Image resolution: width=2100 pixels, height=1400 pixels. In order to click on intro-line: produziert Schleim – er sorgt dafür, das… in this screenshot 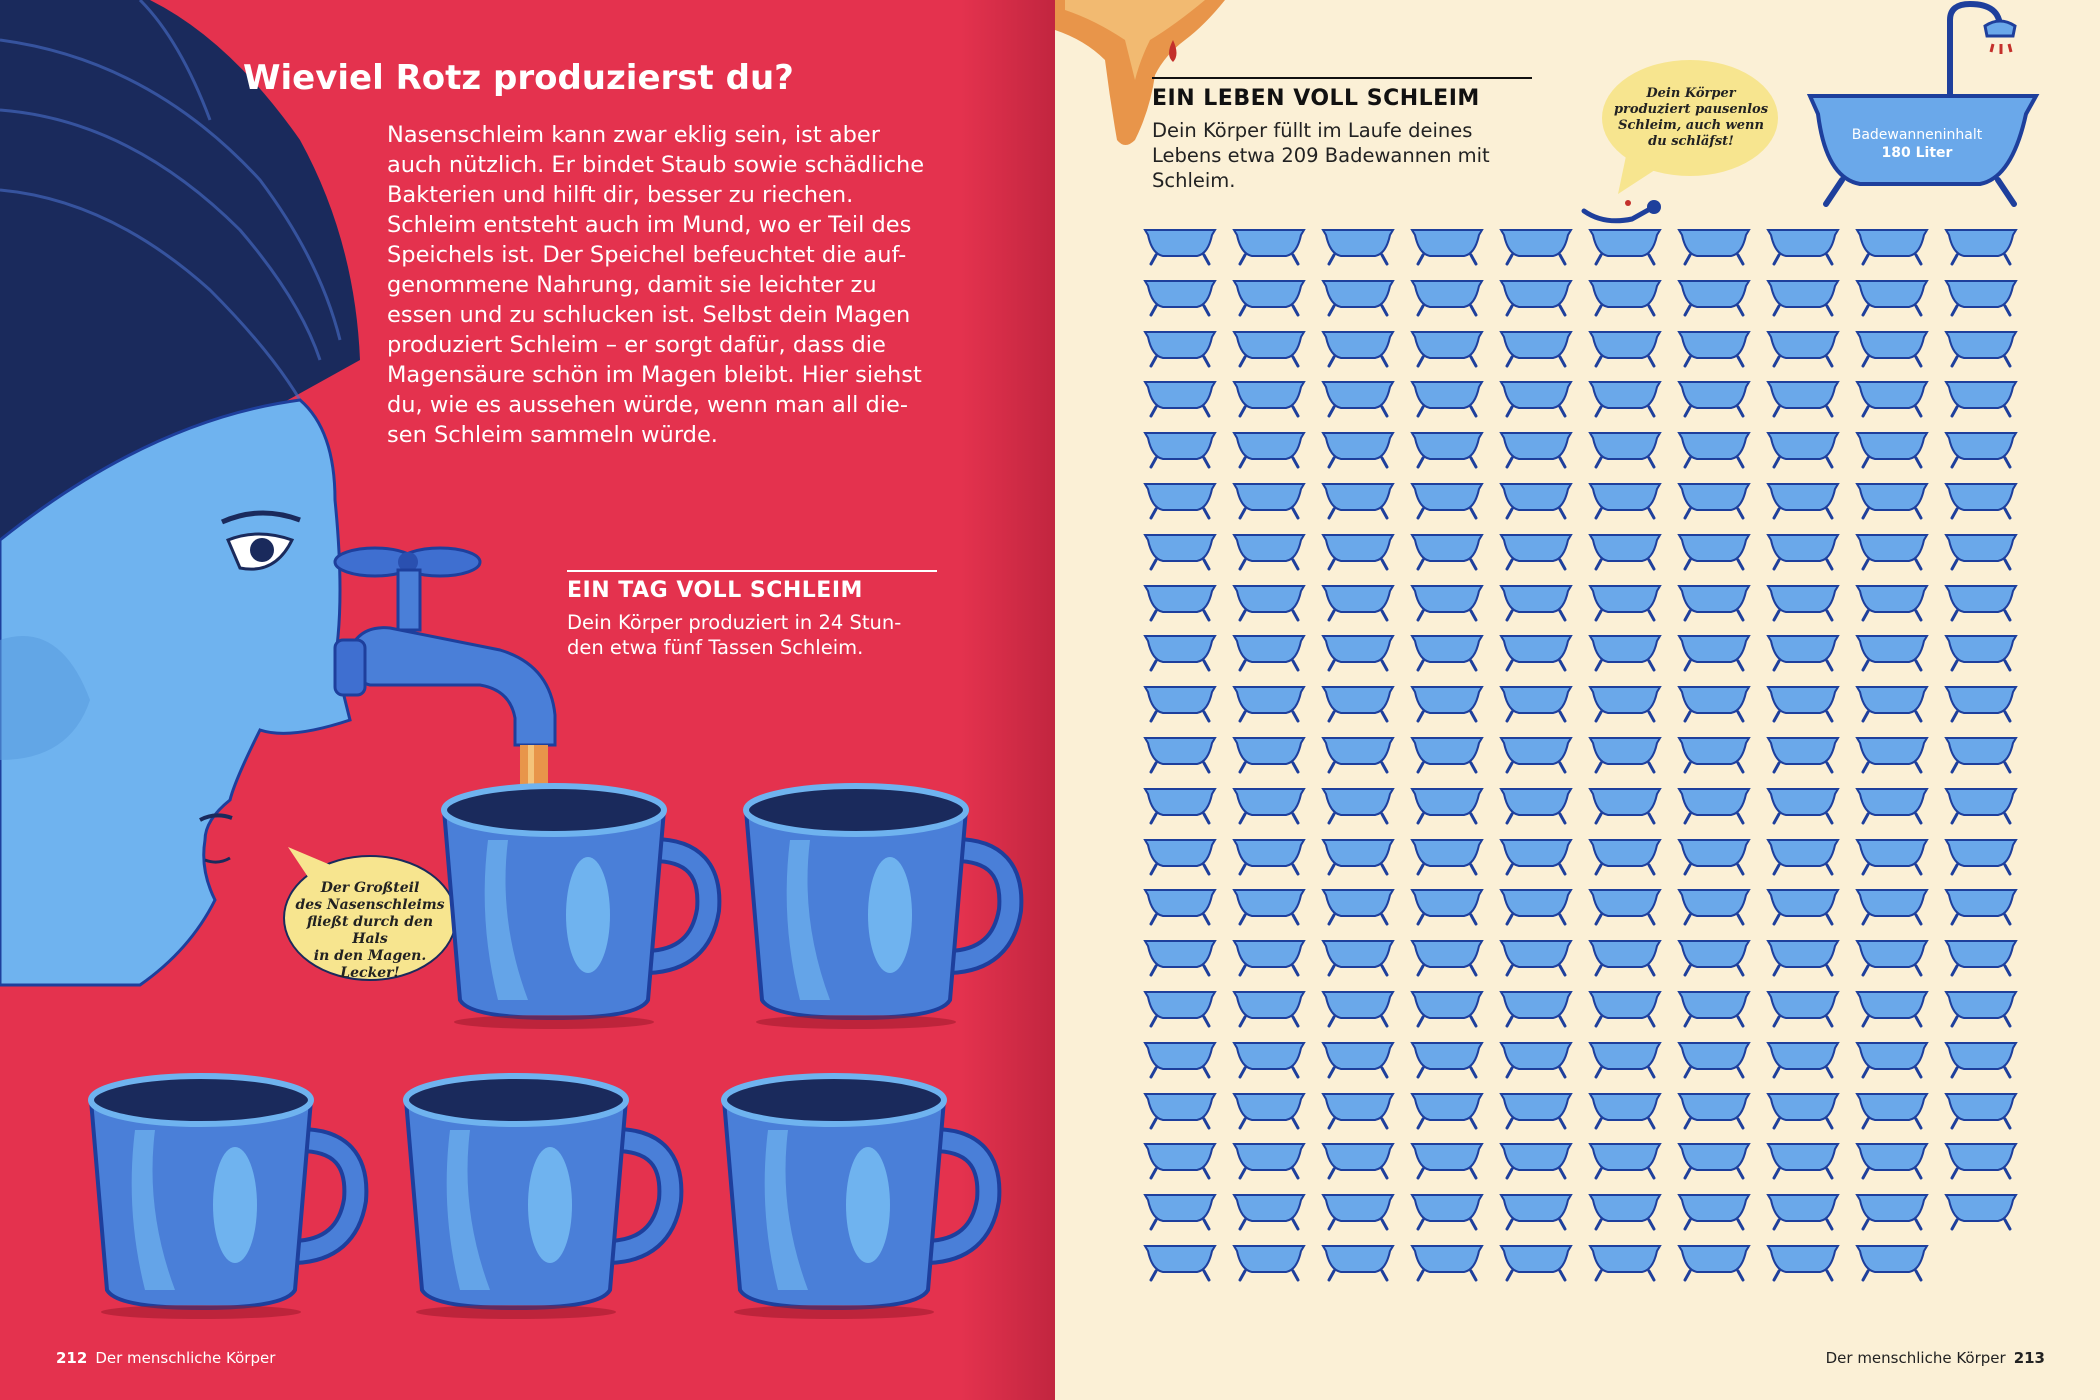, I will do `click(636, 345)`.